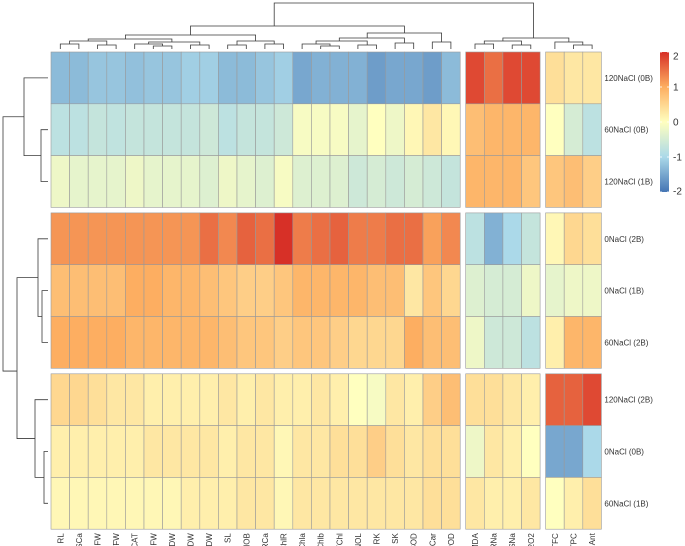 The width and height of the screenshot is (685, 546). Describe the element at coordinates (677, 192) in the screenshot. I see `legend-tick-label: -2` at that location.